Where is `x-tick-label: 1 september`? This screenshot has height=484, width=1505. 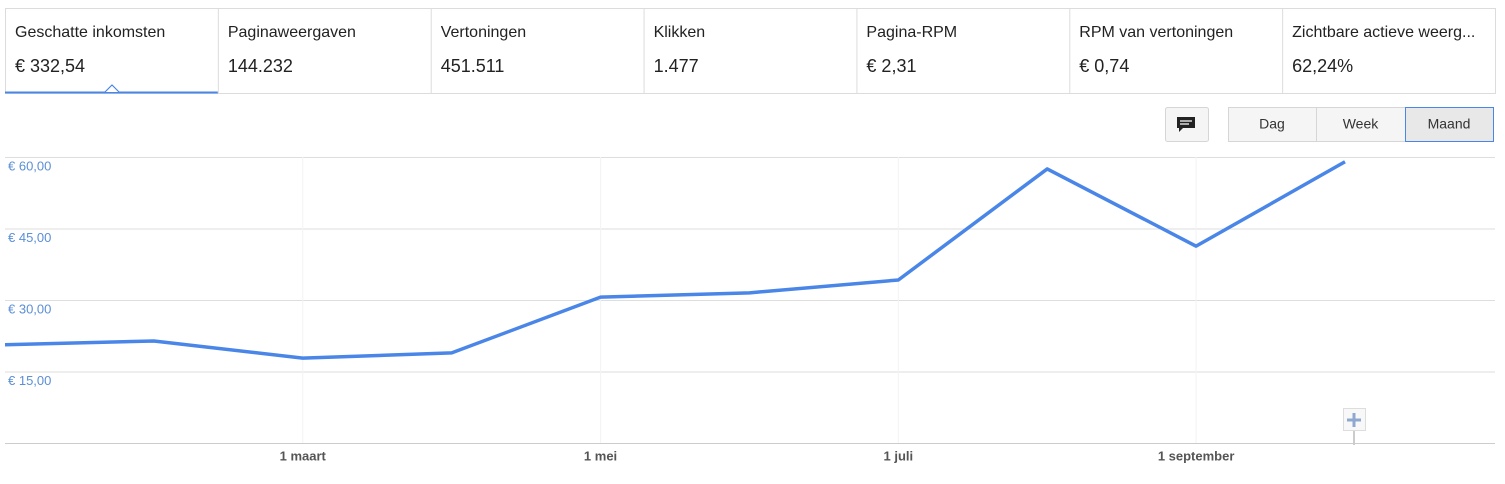 x-tick-label: 1 september is located at coordinates (1196, 455).